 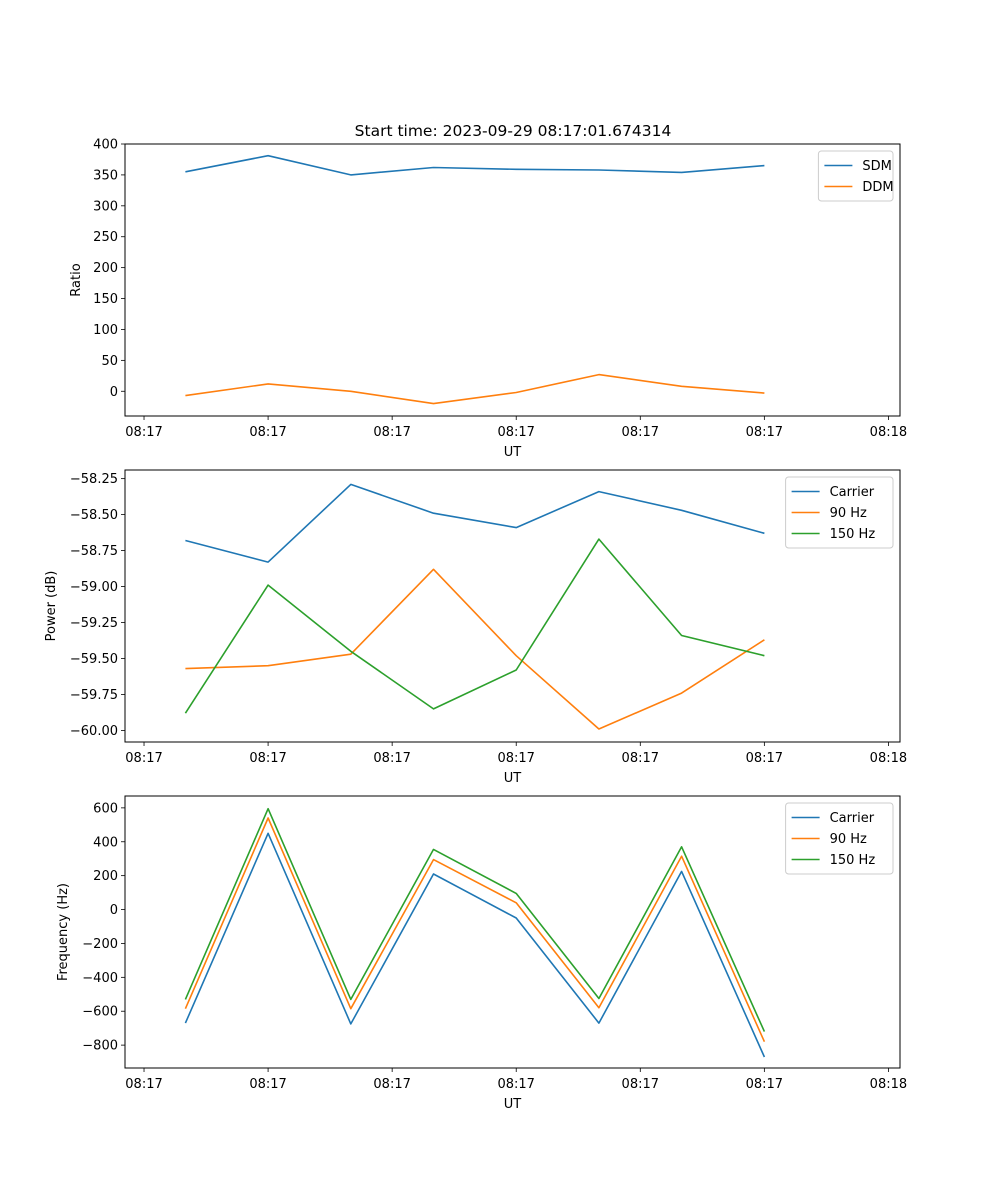 I want to click on chart-3-y-tick-label-0: 600, so click(x=105, y=808).